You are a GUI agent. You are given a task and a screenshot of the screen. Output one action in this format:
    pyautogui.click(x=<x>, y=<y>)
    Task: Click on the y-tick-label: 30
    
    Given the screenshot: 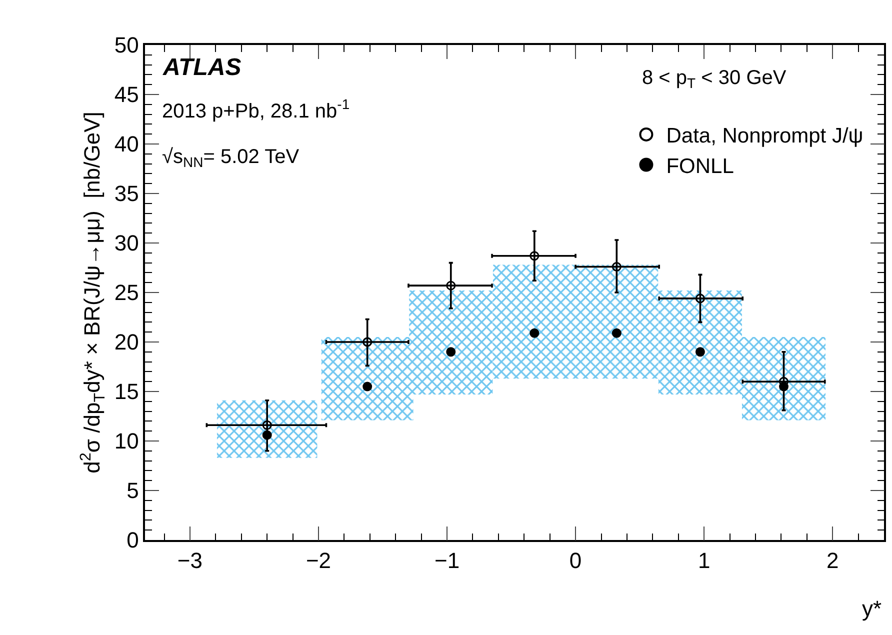 What is the action you would take?
    pyautogui.click(x=126, y=243)
    